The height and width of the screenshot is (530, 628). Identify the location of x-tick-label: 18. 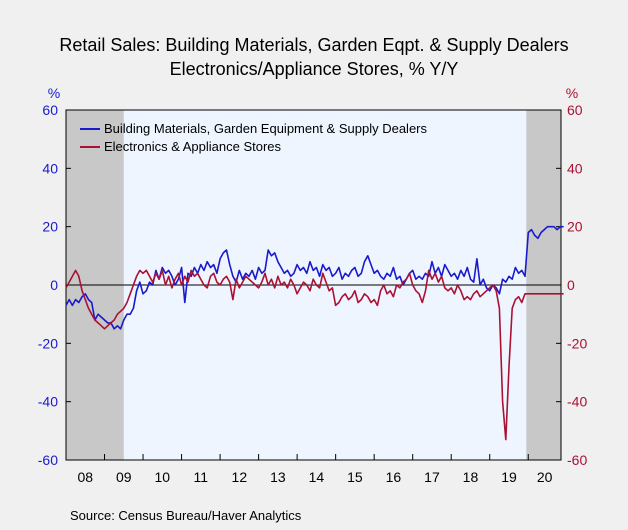
(471, 477).